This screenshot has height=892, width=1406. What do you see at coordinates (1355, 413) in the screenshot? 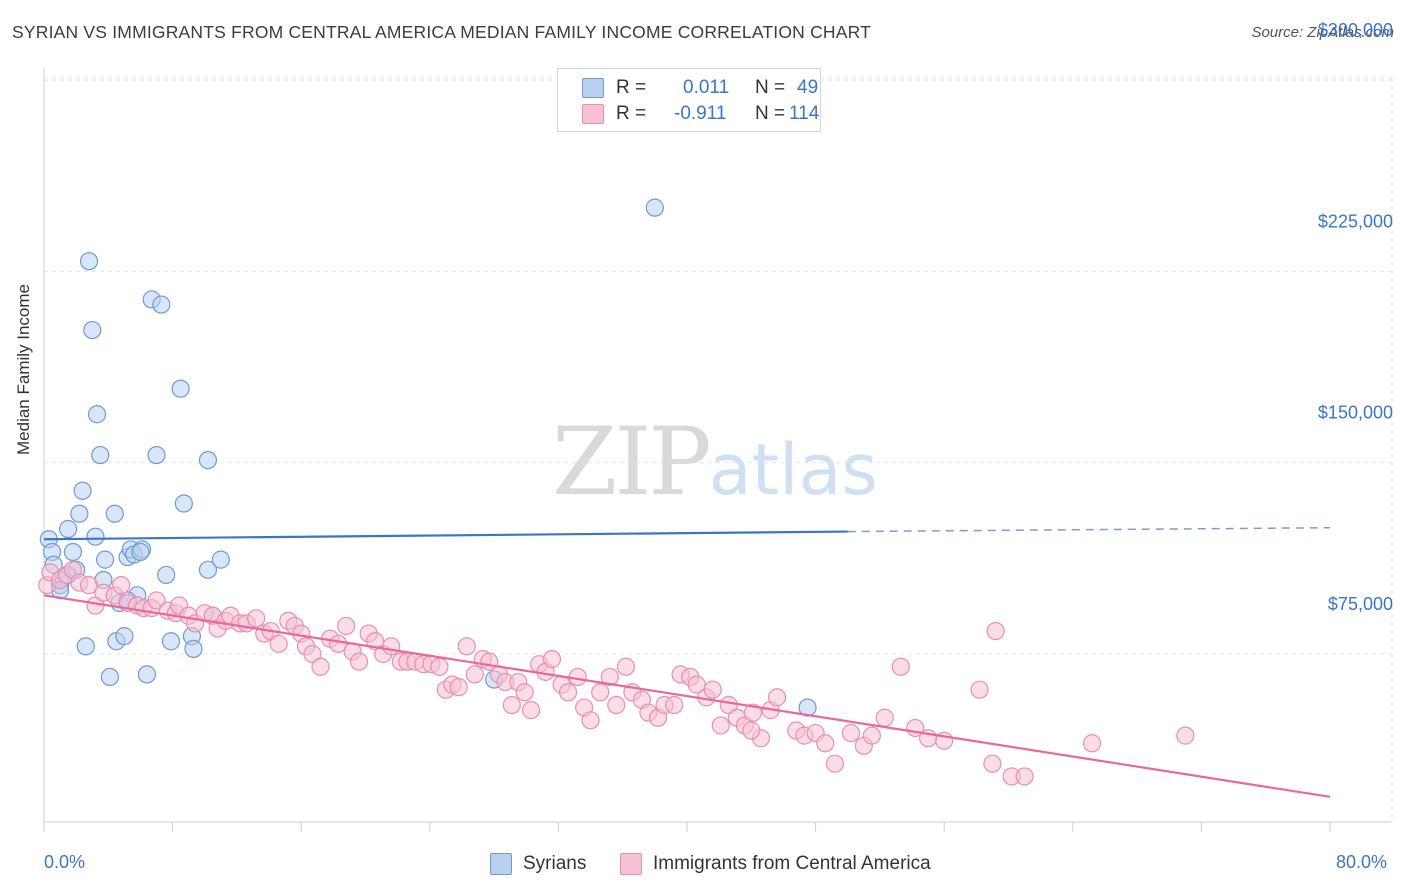
I see `y-tick-label: $150,000` at bounding box center [1355, 413].